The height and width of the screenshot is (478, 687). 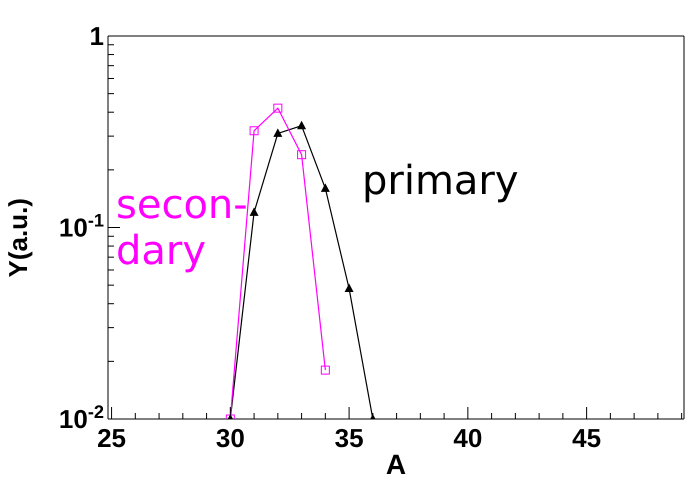 What do you see at coordinates (18, 238) in the screenshot?
I see `y-axis-title: Y(a.u.)` at bounding box center [18, 238].